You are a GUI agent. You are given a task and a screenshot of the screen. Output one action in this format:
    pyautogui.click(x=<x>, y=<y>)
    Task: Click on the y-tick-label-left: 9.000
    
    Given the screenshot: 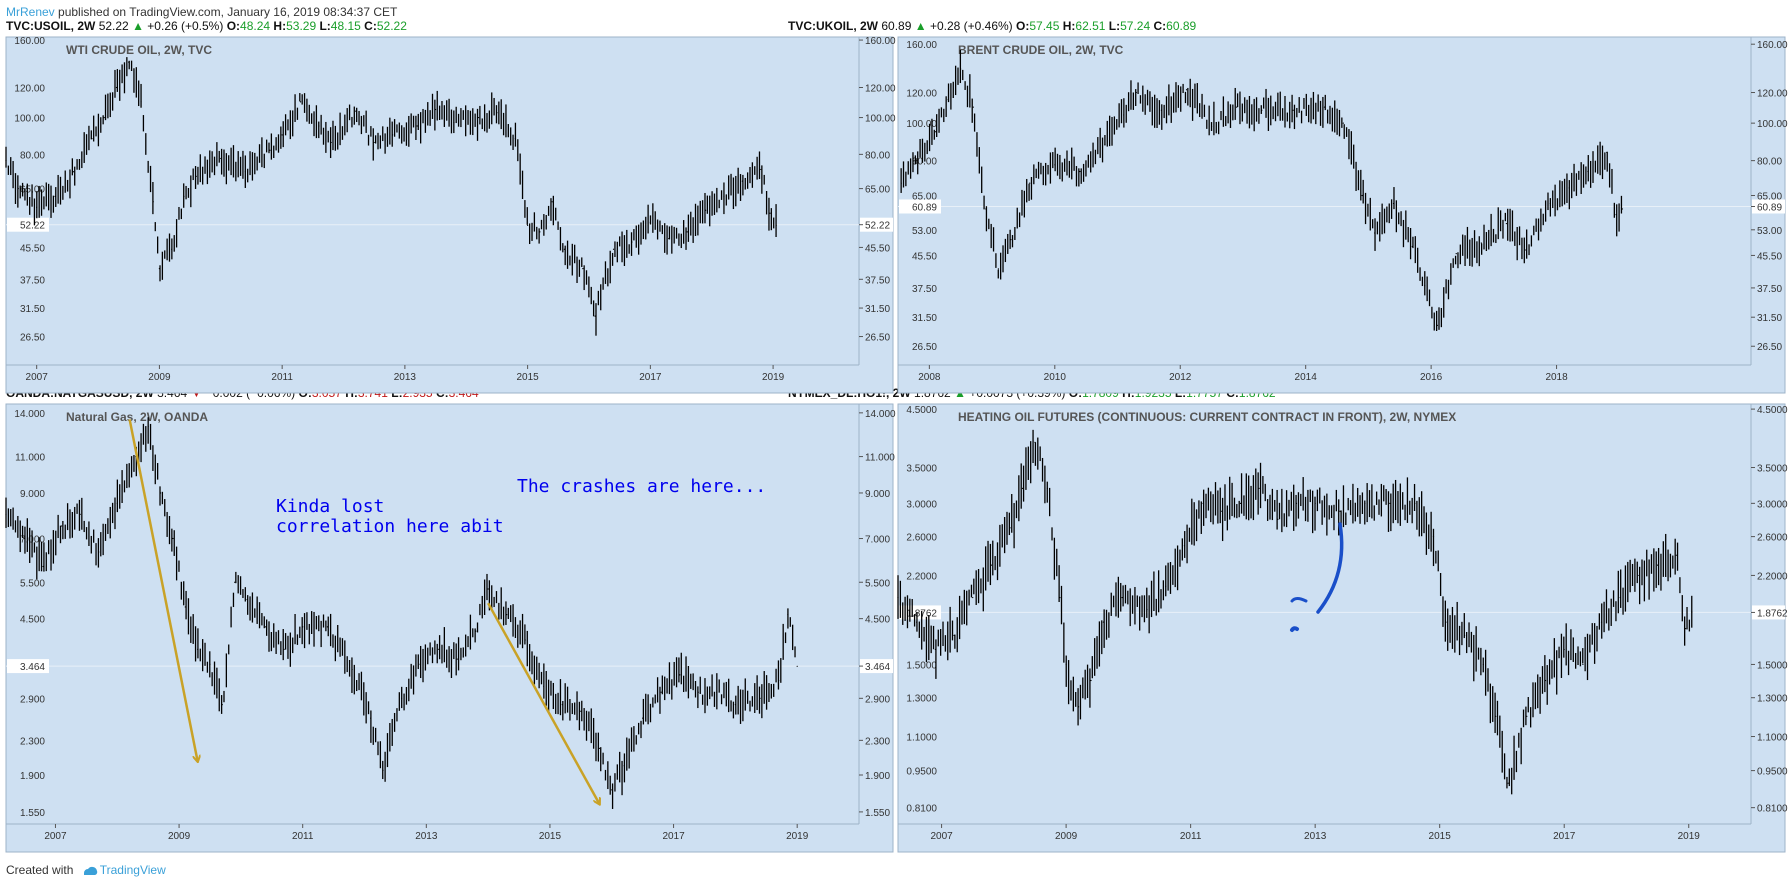 What is the action you would take?
    pyautogui.click(x=32, y=494)
    